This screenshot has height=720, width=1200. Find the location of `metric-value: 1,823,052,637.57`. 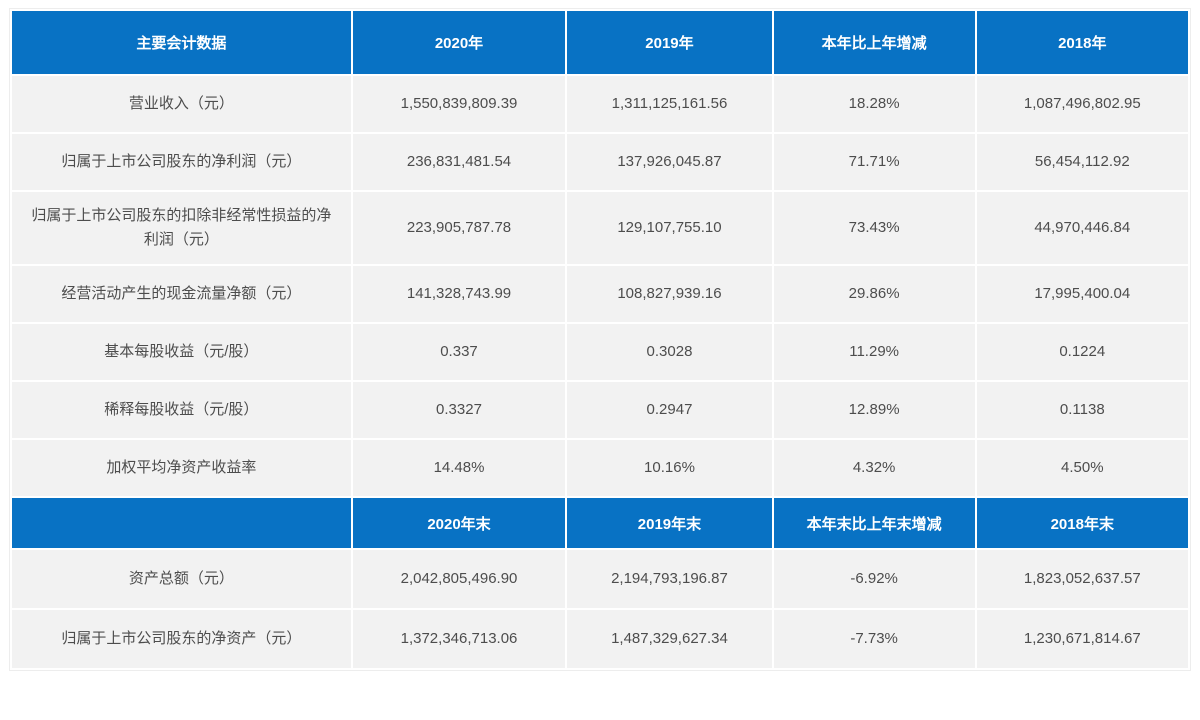

metric-value: 1,823,052,637.57 is located at coordinates (1082, 579).